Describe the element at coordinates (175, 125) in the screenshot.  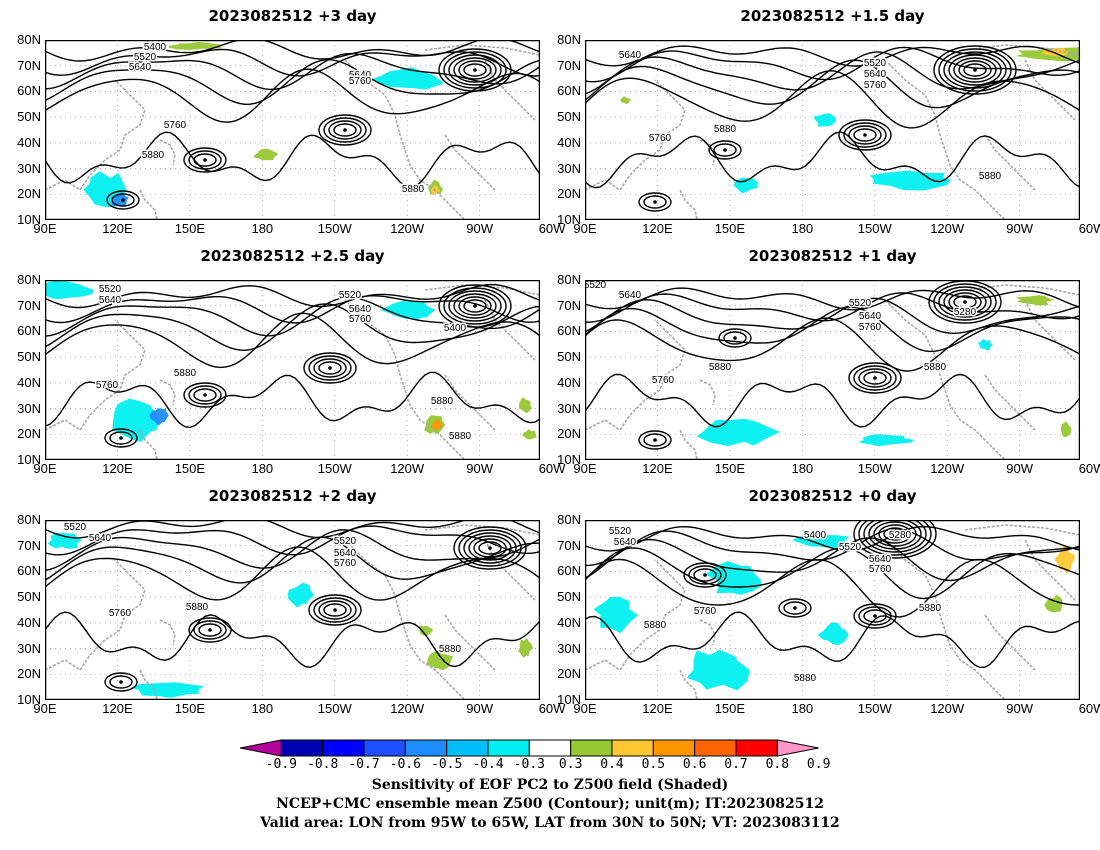
I see `contour-label: 5760` at that location.